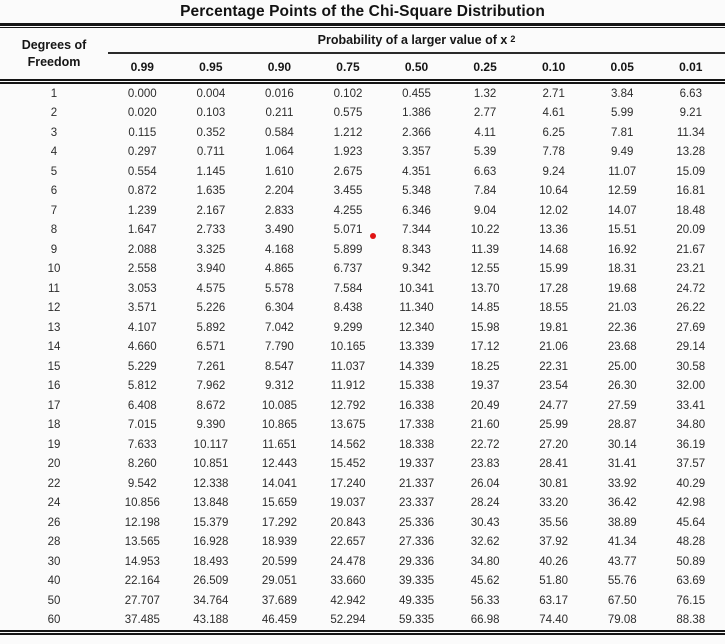 The image size is (725, 644). What do you see at coordinates (279, 522) in the screenshot?
I see `value-cell: 17.292` at bounding box center [279, 522].